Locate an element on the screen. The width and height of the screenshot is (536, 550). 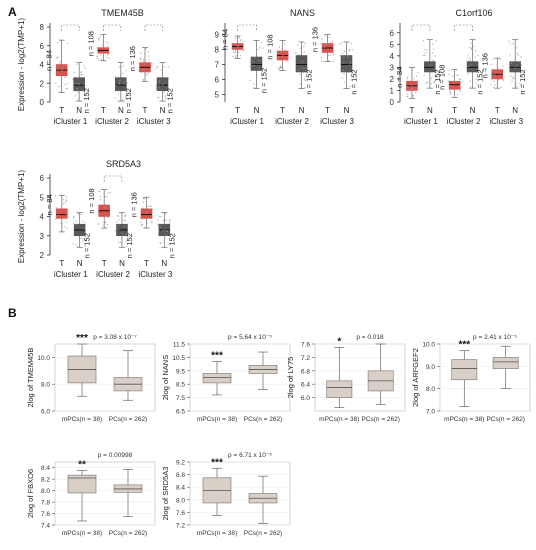
box-n-2: n = 152 is located at coordinates (124, 235).